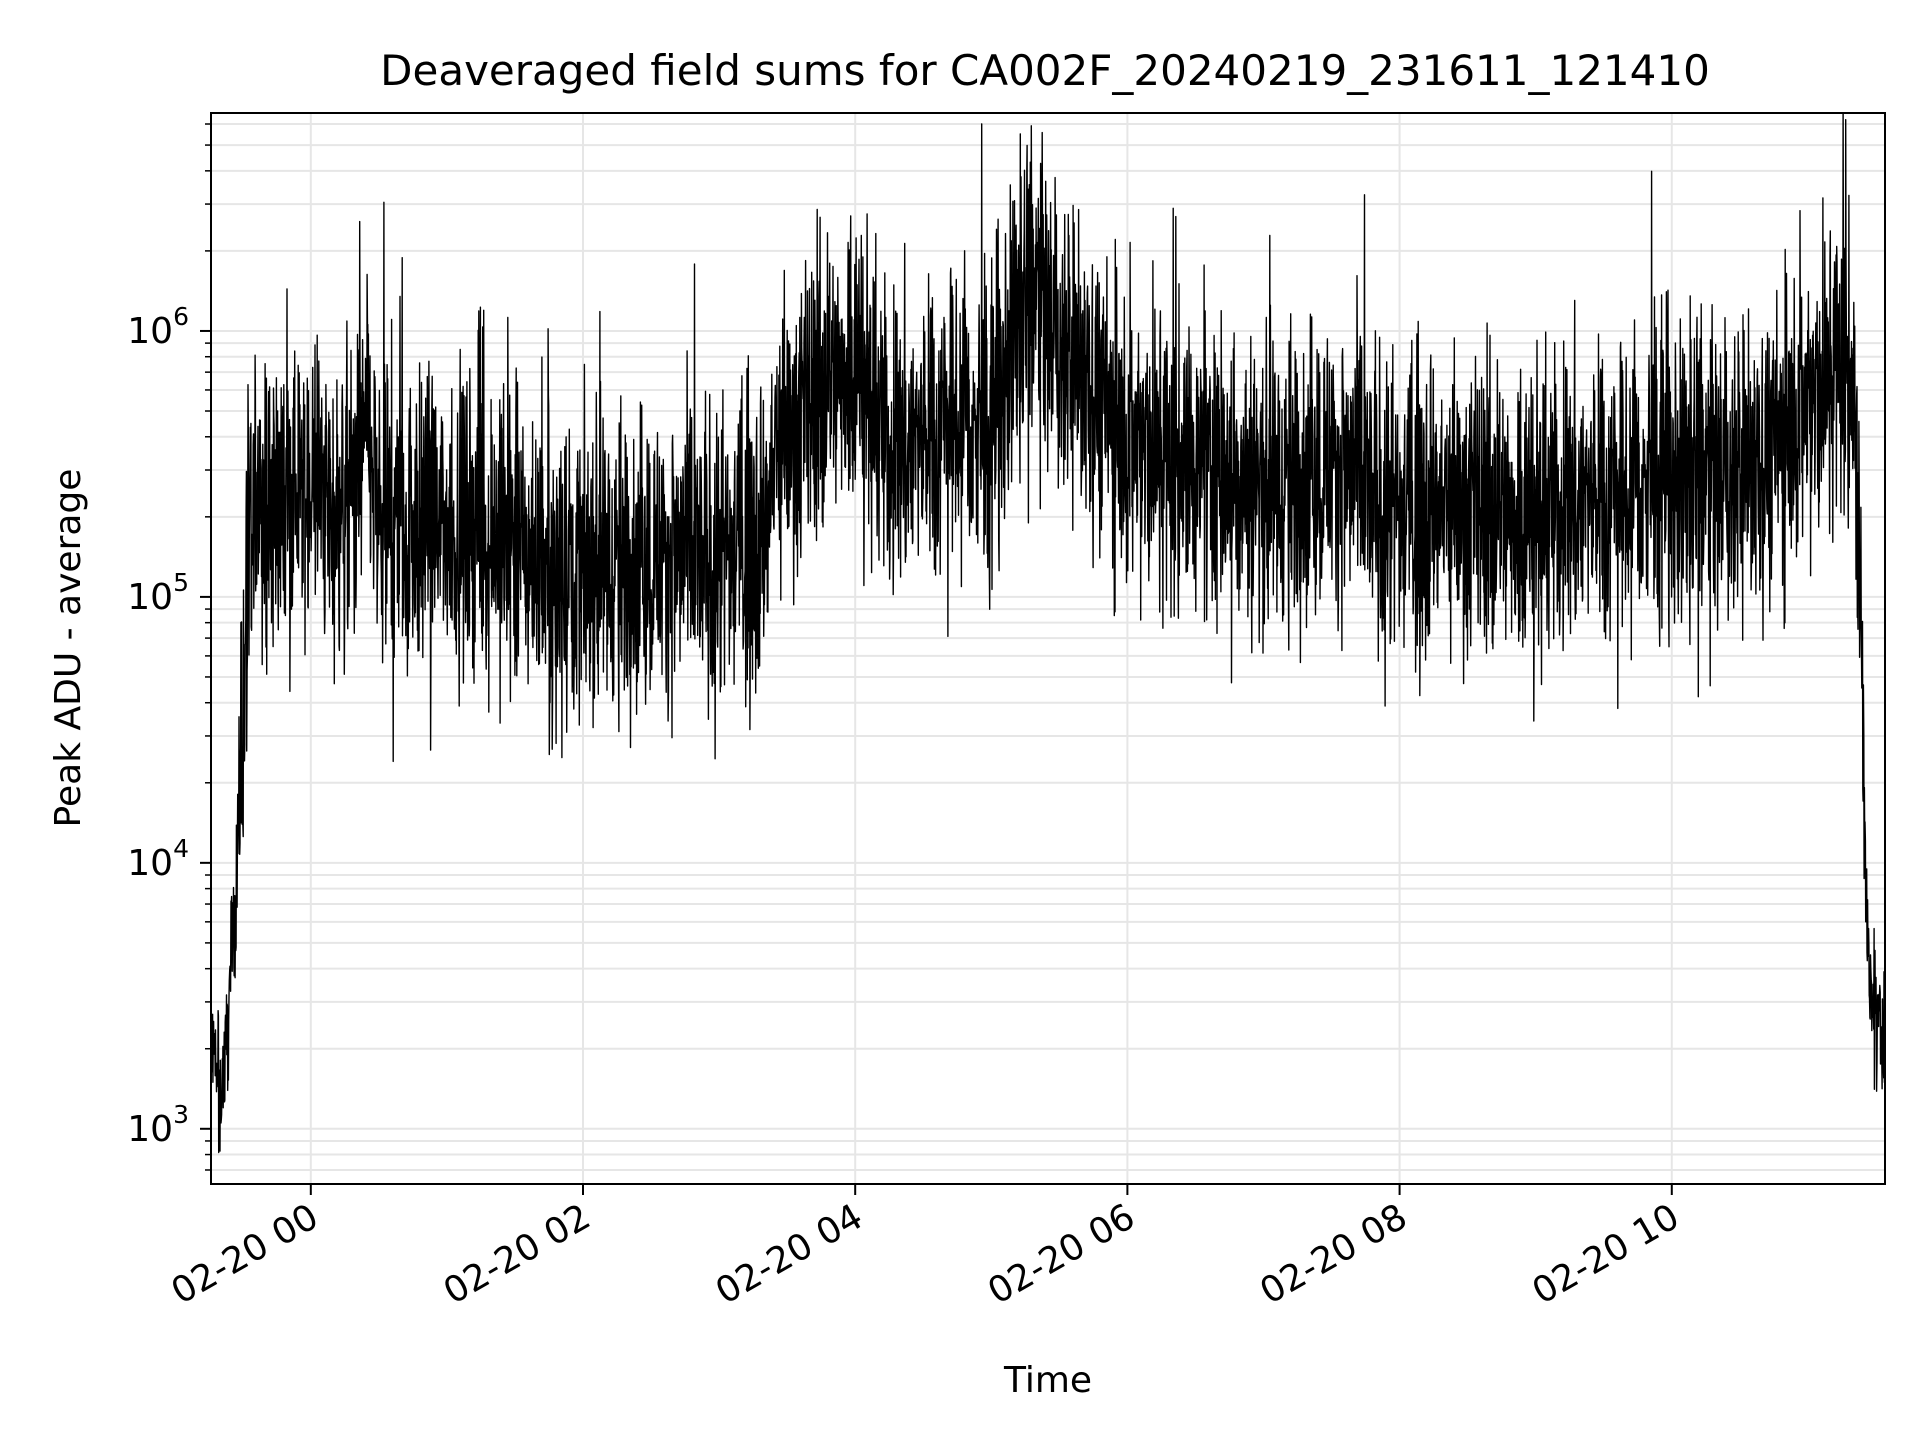 This screenshot has height=1440, width=1920. I want to click on y-tick-label: 10⁵, so click(158, 593).